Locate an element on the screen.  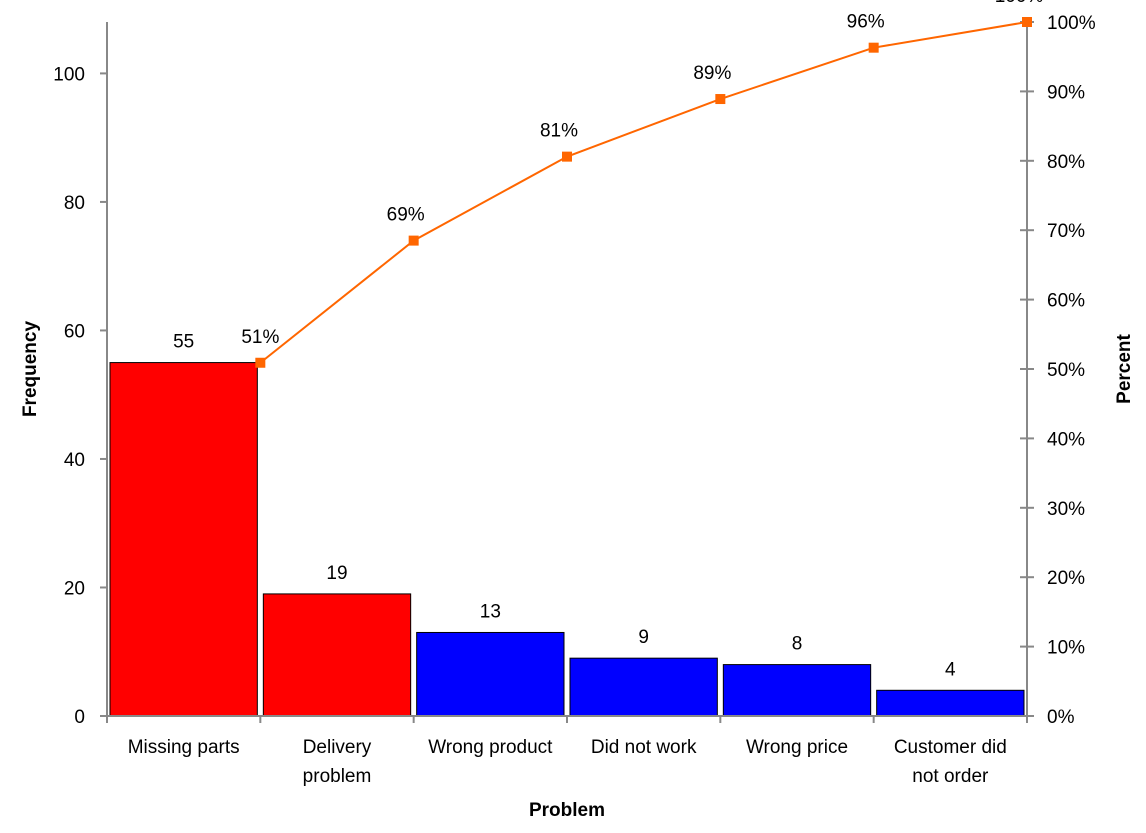
y2-tick-label: 30% is located at coordinates (1066, 509).